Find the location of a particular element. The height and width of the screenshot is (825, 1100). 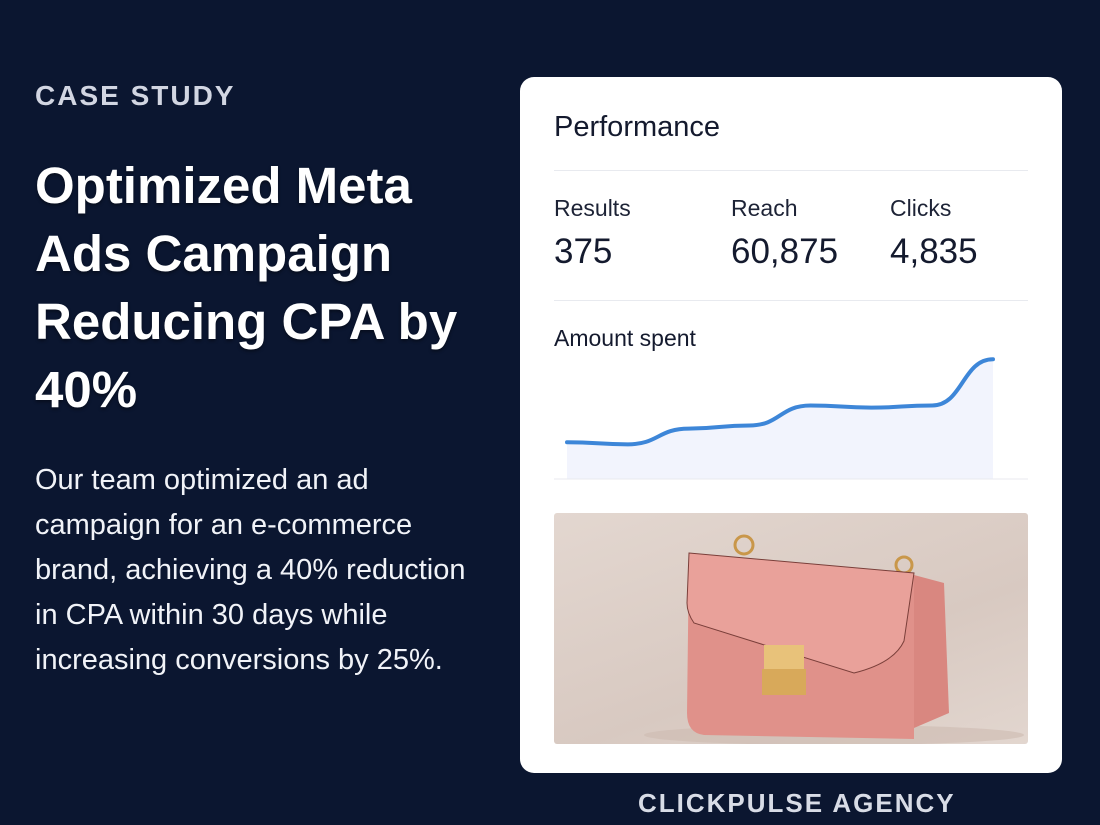

metric-value: 375 is located at coordinates (583, 251).